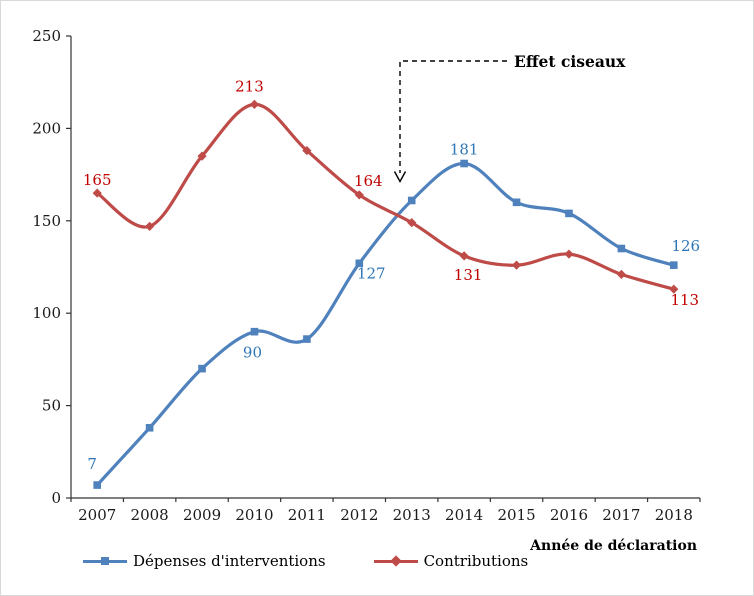  What do you see at coordinates (46, 221) in the screenshot?
I see `y-tick-label: 150` at bounding box center [46, 221].